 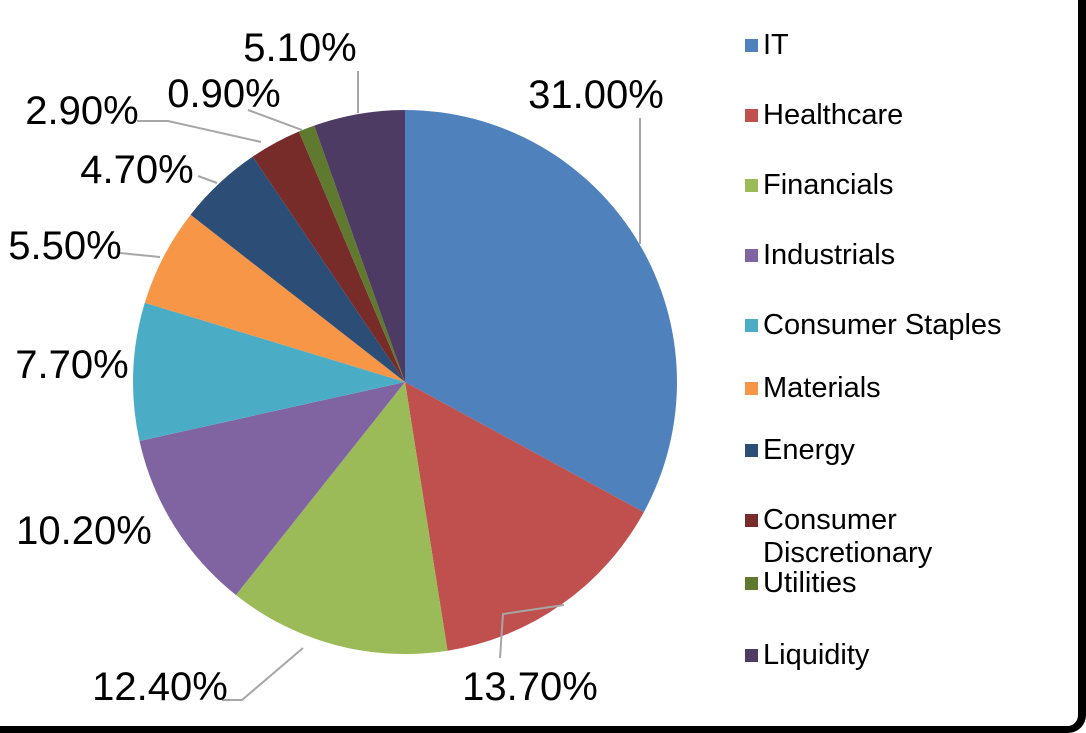 What do you see at coordinates (263, 674) in the screenshot?
I see `leader-line-financials` at bounding box center [263, 674].